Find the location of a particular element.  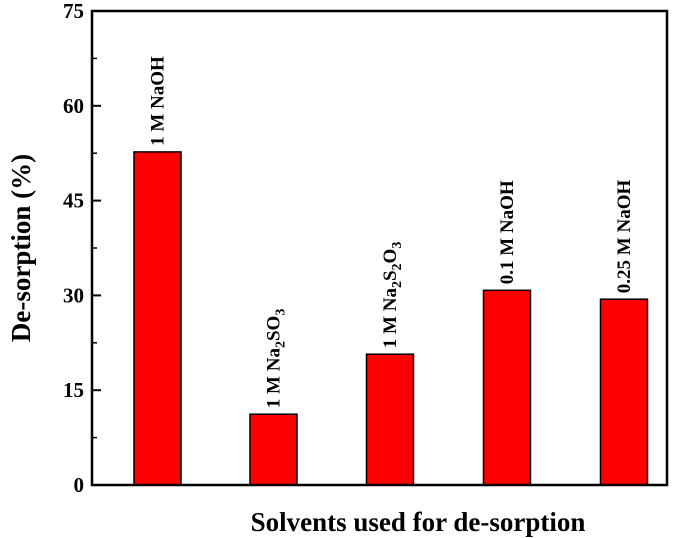

y-tick-label-30: 30 is located at coordinates (73, 295).